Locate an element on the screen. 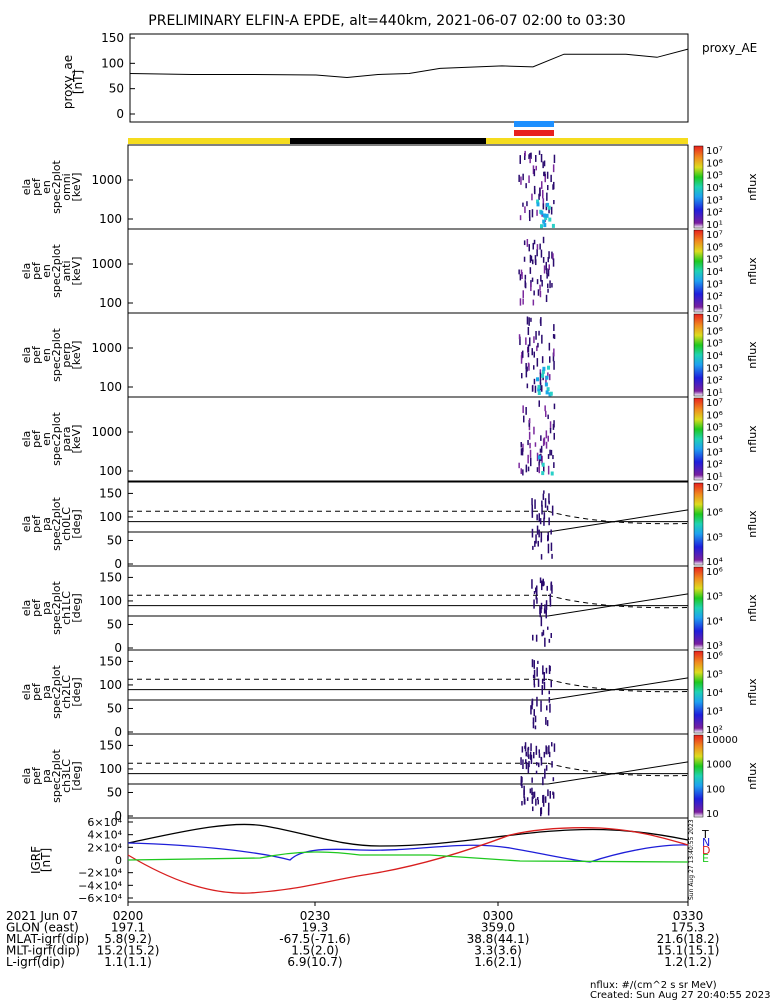 This screenshot has height=1004, width=775. footer-row-value: 21.6(18.2) is located at coordinates (688, 939).